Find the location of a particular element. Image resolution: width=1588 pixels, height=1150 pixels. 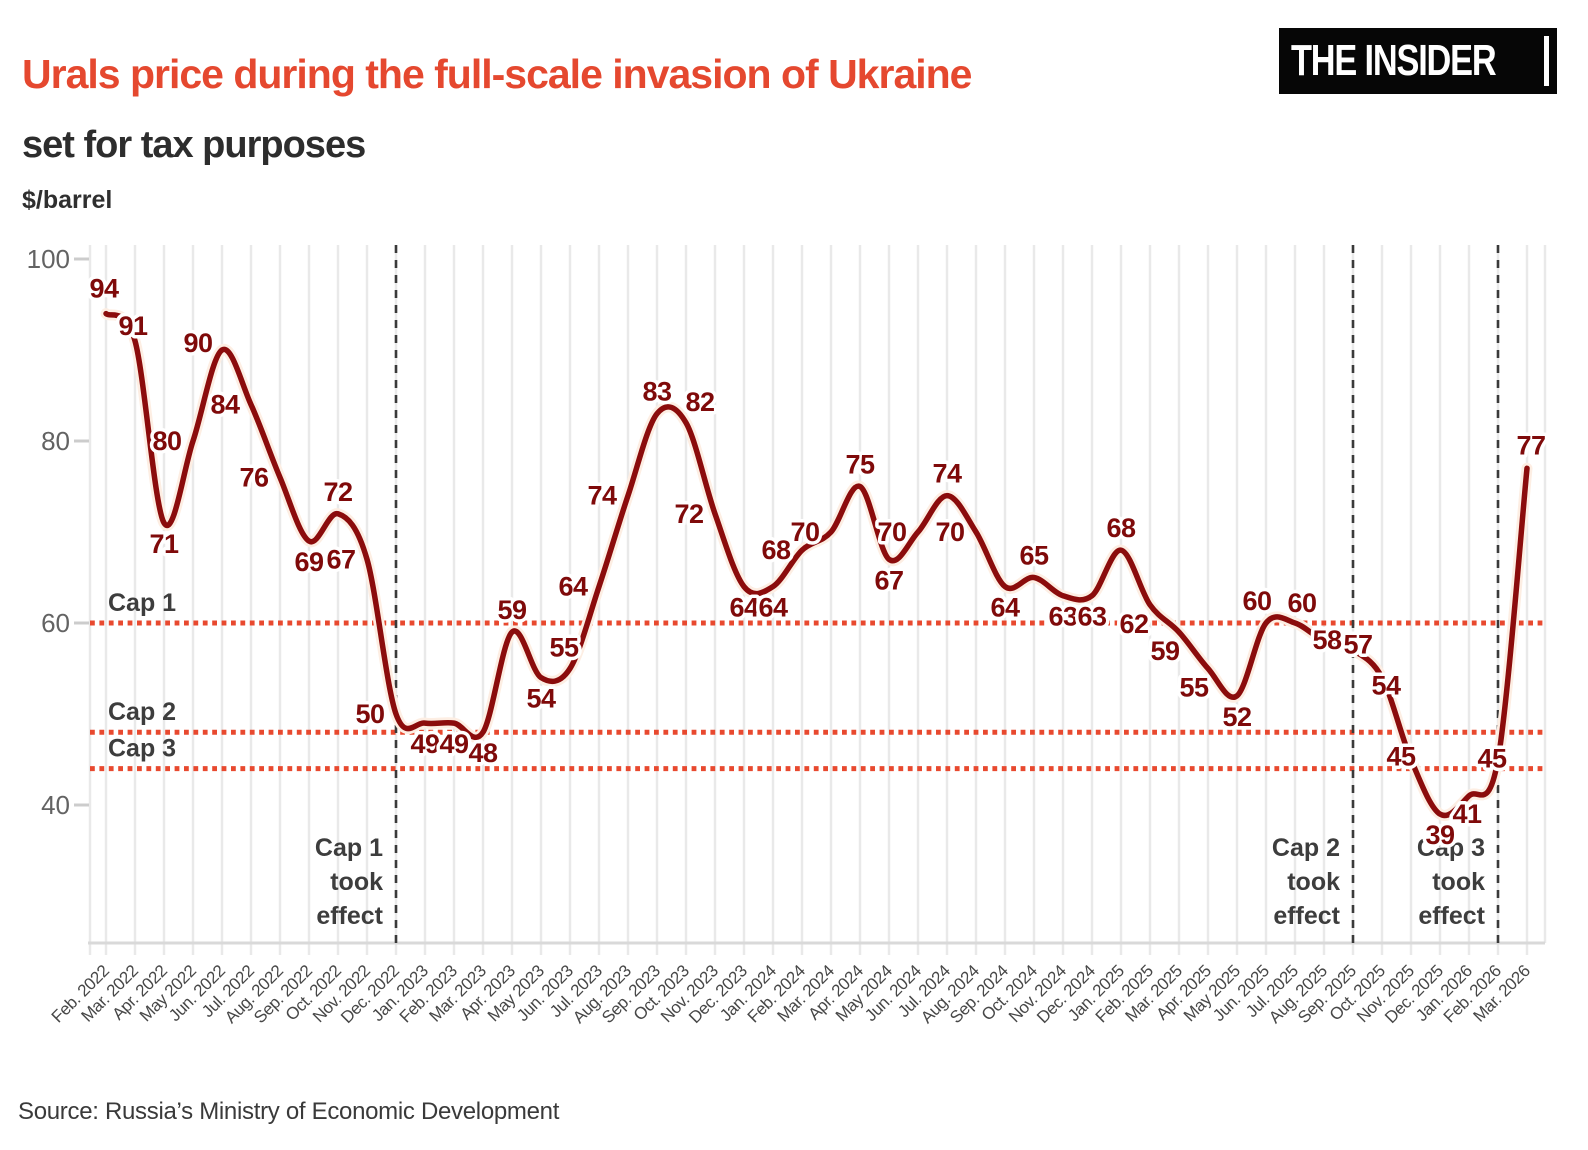

cap-line-label: Cap 3 is located at coordinates (142, 749).